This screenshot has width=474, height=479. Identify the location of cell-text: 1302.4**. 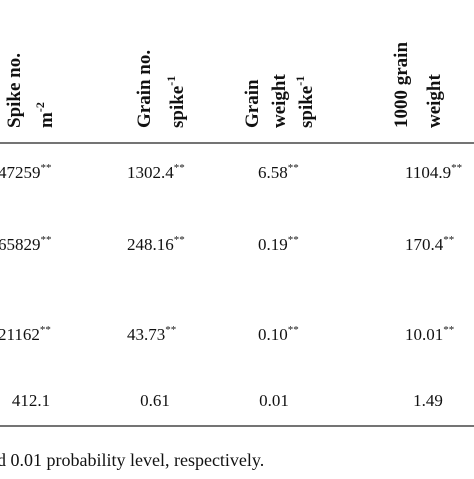
(156, 172).